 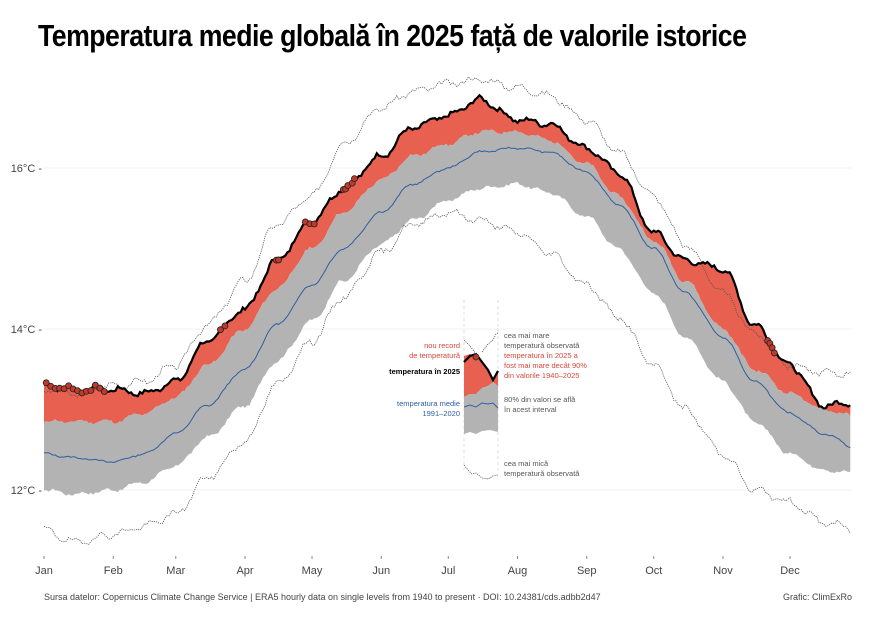 I want to click on legend-label-max: temperatură observată, so click(x=542, y=345).